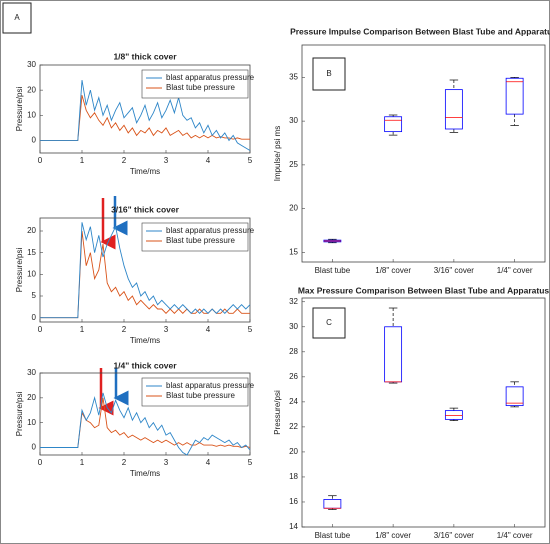 The width and height of the screenshot is (550, 544). Describe the element at coordinates (145, 56) in the screenshot. I see `chart-title: 1/8" thick cover` at that location.